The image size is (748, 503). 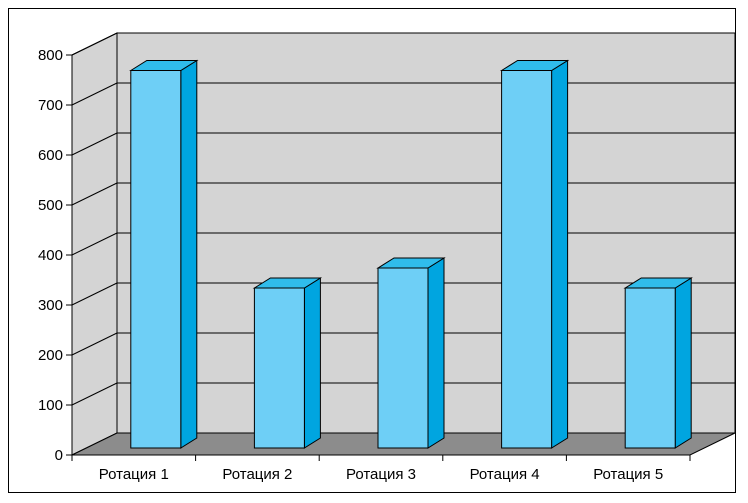 I want to click on y-tick-label: 100, so click(x=50, y=405).